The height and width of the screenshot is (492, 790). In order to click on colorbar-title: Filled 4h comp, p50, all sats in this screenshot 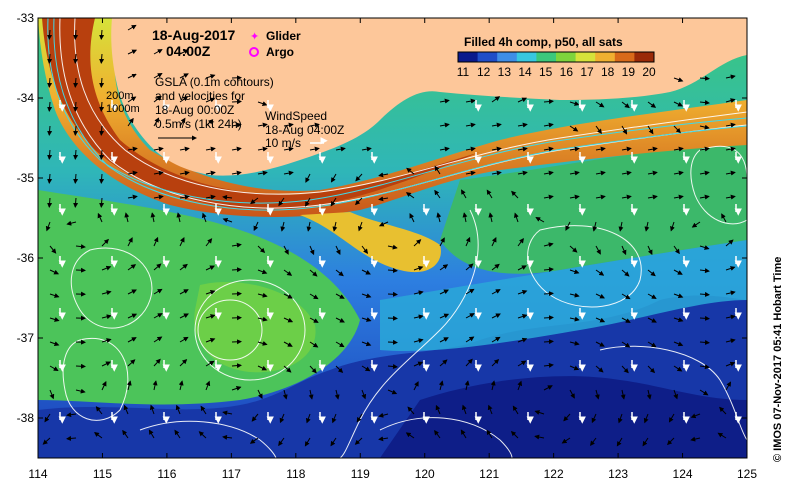, I will do `click(543, 42)`.